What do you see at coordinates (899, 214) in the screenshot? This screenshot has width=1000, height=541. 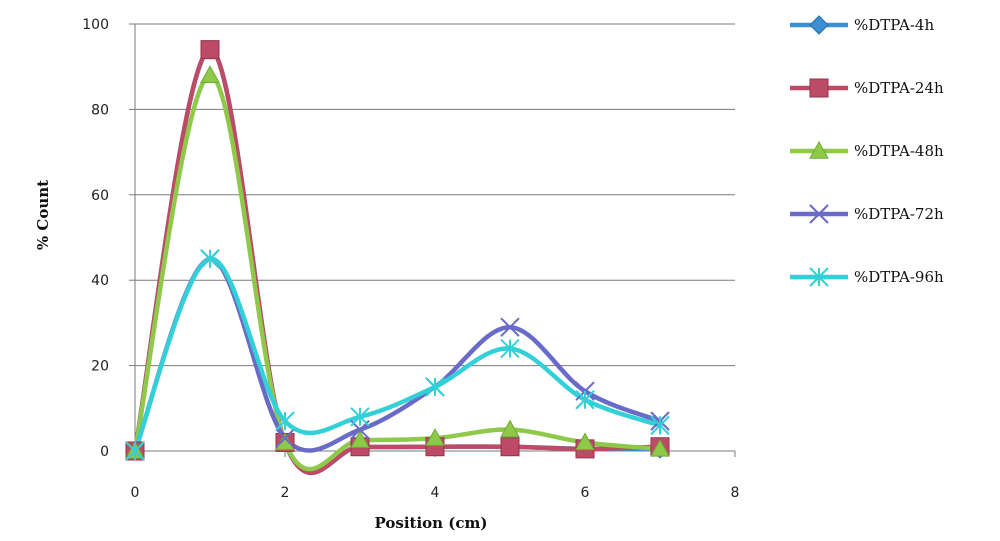 I see `legend-label: %DTPA-72h` at bounding box center [899, 214].